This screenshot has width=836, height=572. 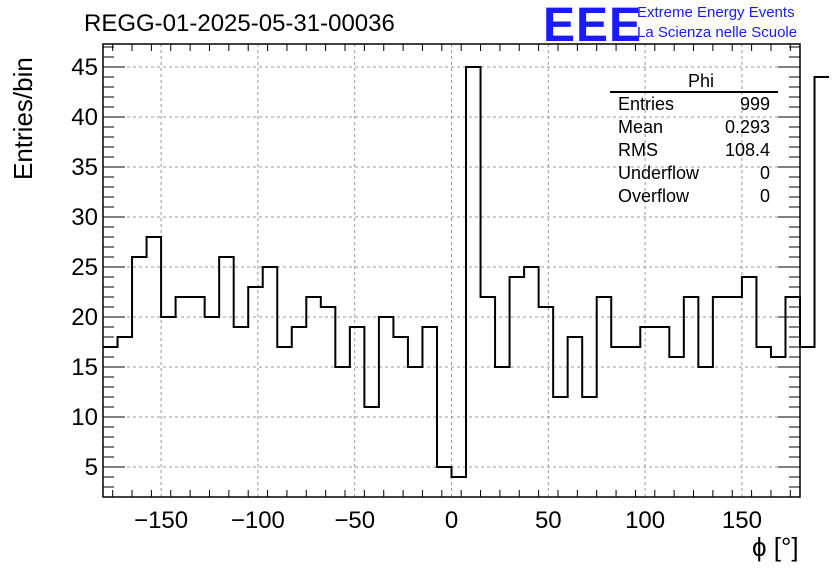 I want to click on x-axis-label: ϕ [°], so click(x=775, y=547).